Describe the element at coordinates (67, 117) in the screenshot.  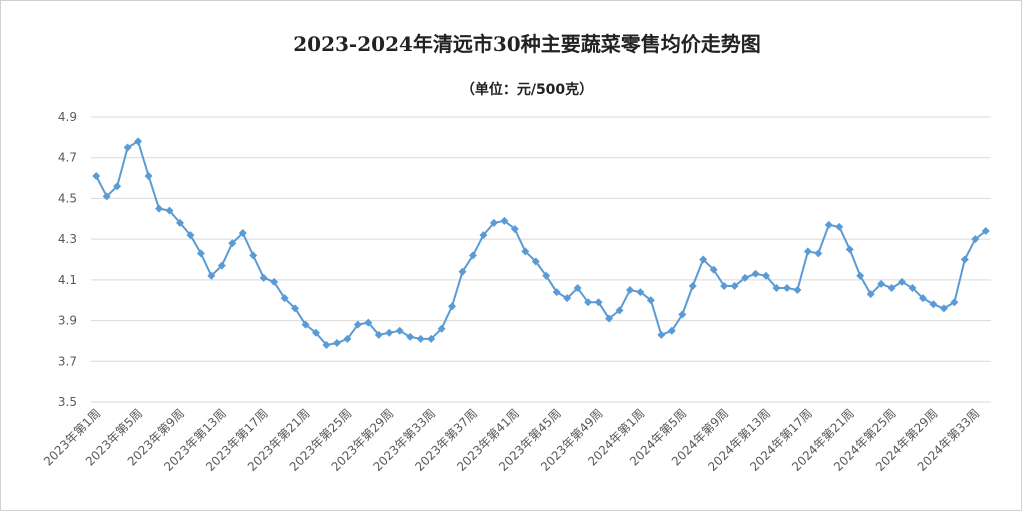
I see `y-tick-label: 4.9` at that location.